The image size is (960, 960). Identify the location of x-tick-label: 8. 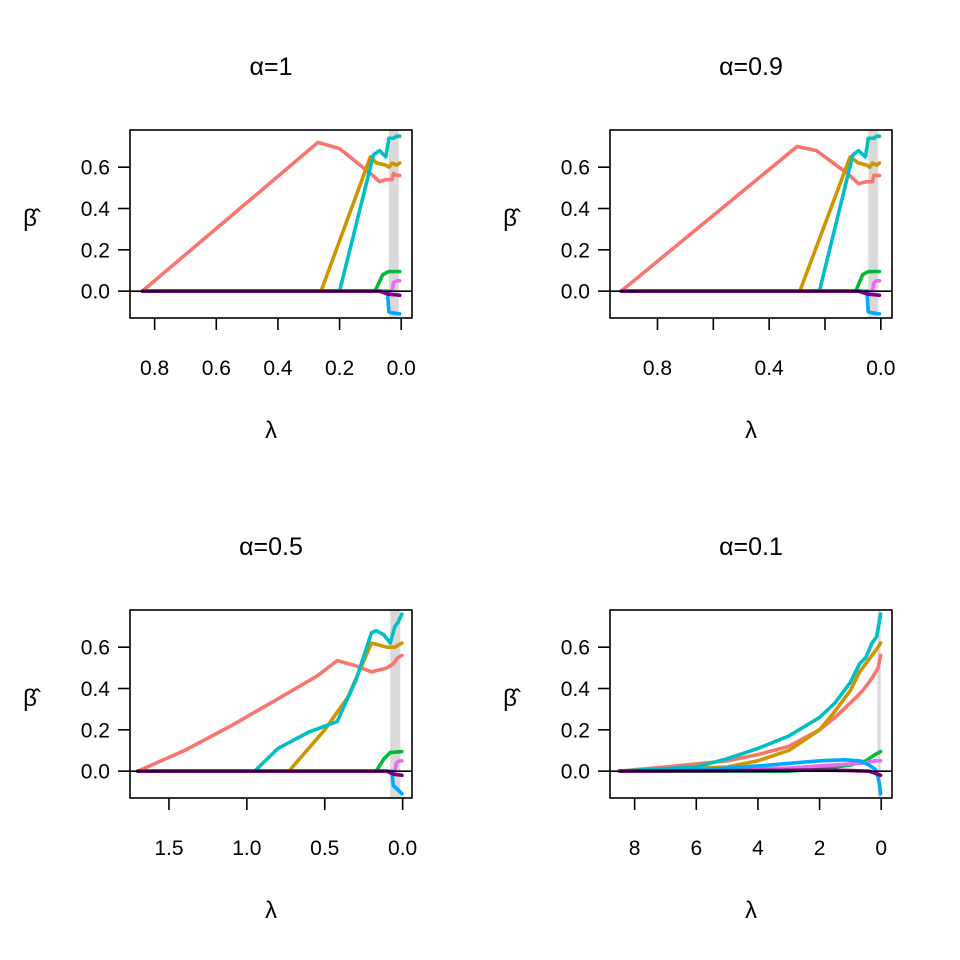
(635, 848).